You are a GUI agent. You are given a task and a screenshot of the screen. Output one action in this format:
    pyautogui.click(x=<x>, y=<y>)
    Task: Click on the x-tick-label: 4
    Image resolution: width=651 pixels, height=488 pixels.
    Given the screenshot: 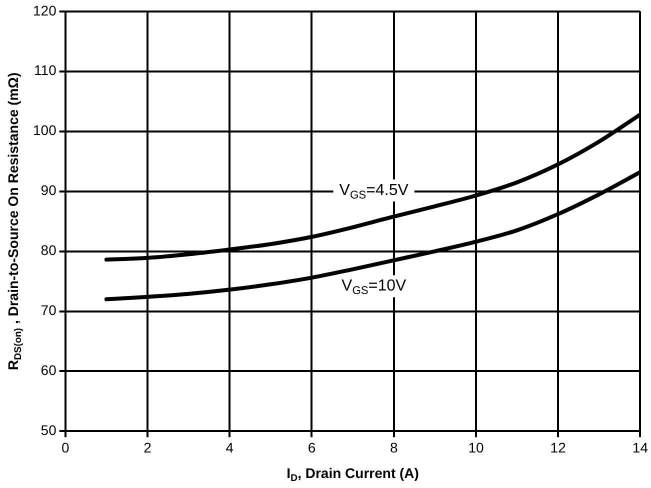 What is the action you would take?
    pyautogui.click(x=230, y=447)
    